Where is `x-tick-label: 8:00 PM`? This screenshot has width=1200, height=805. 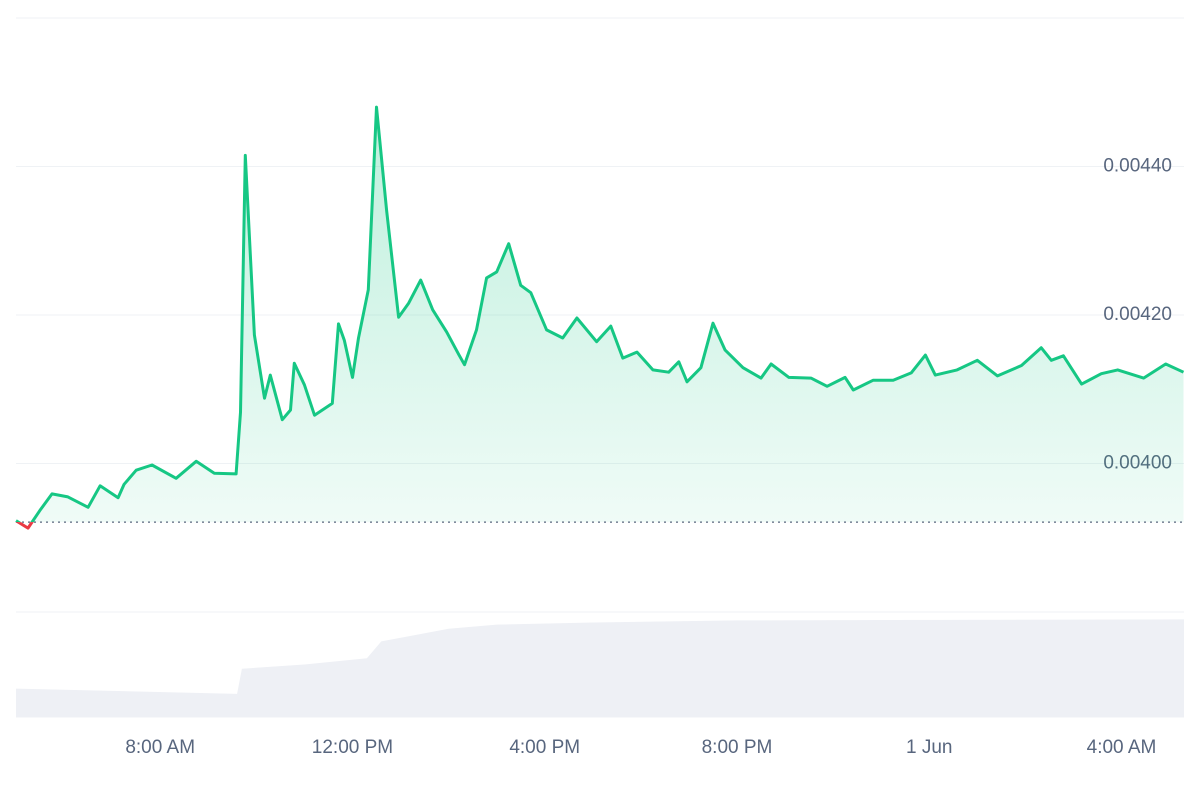
x-tick-label: 8:00 PM is located at coordinates (737, 747).